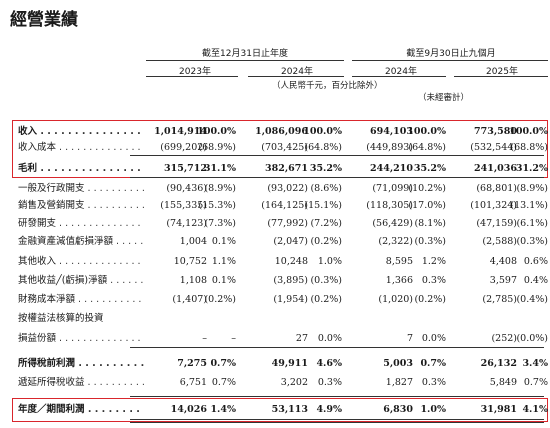 The image size is (550, 428). Describe the element at coordinates (529, 147) in the screenshot. I see `percent-cell: (68.8%)` at that location.